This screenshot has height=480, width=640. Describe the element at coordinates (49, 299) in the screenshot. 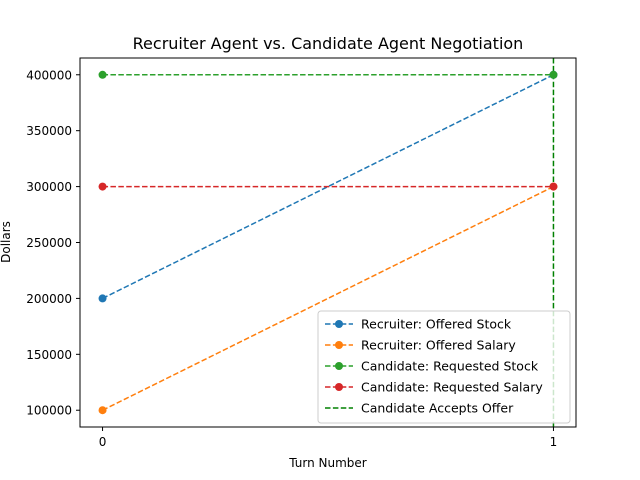

I see `y-tick-label: 200000` at that location.